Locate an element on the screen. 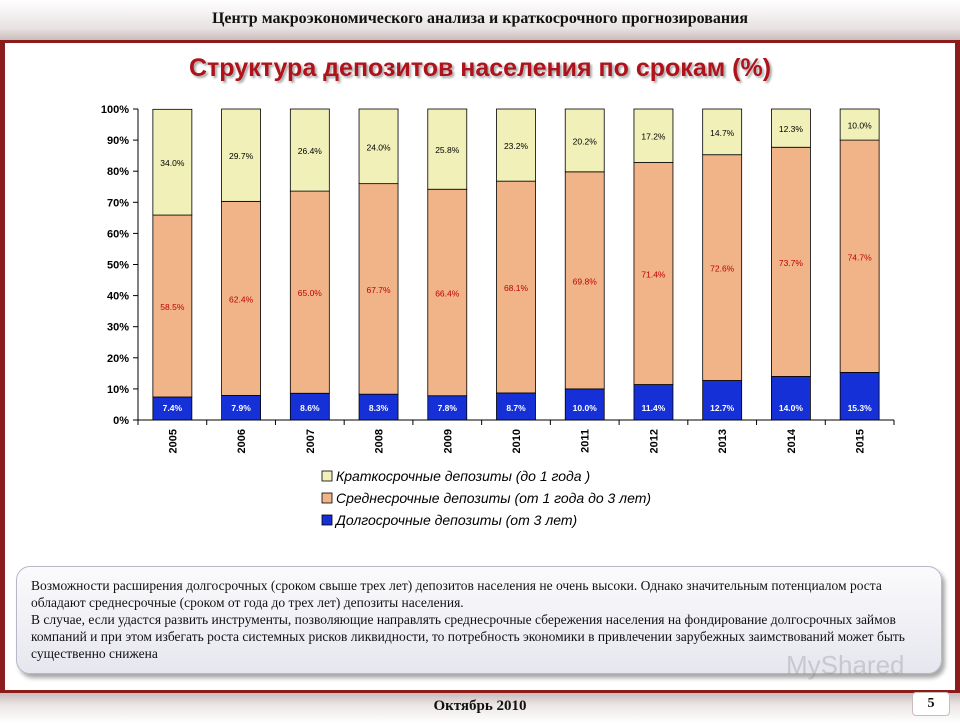 This screenshot has width=960, height=723. data-label: 12.3% is located at coordinates (791, 129).